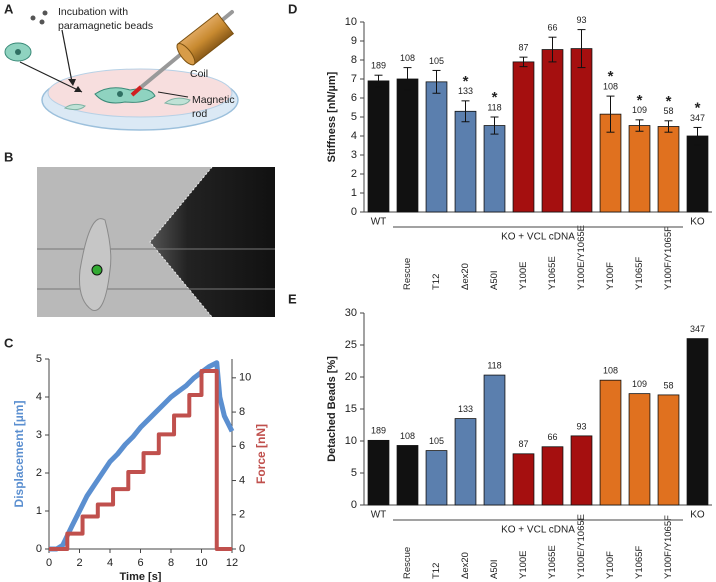 The image size is (716, 582). I want to click on x-tick-label: 4, so click(110, 563).